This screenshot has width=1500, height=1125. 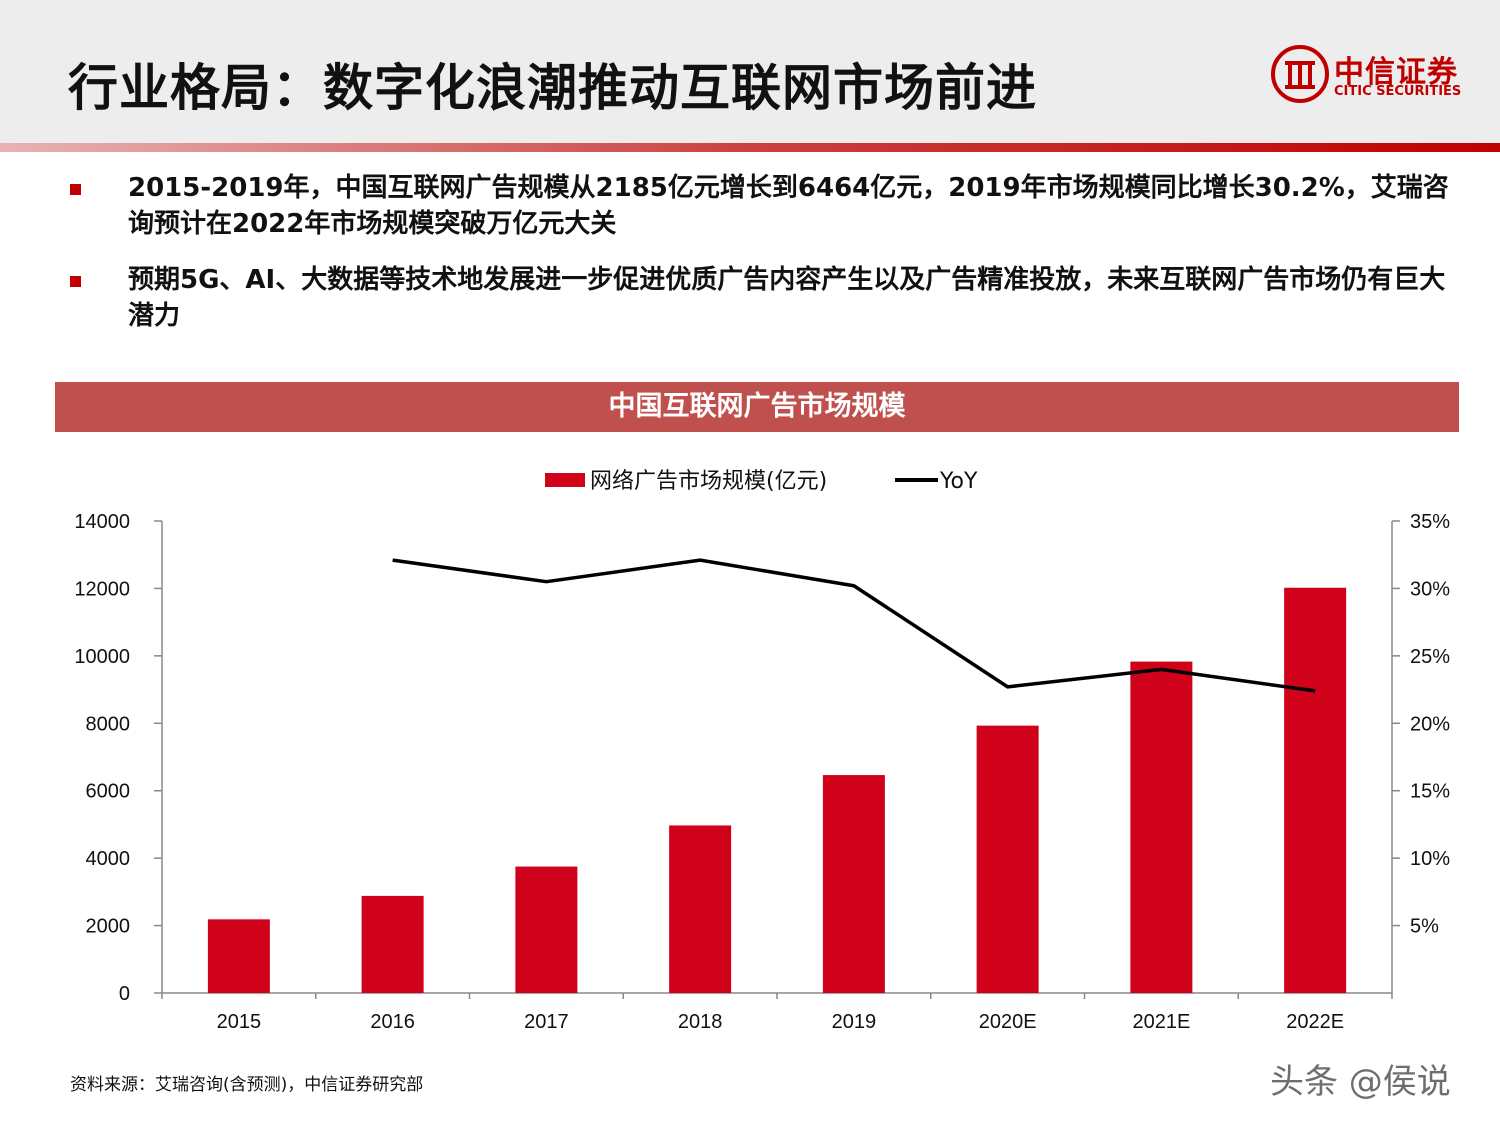 I want to click on legend-bar-swatch, so click(x=565, y=480).